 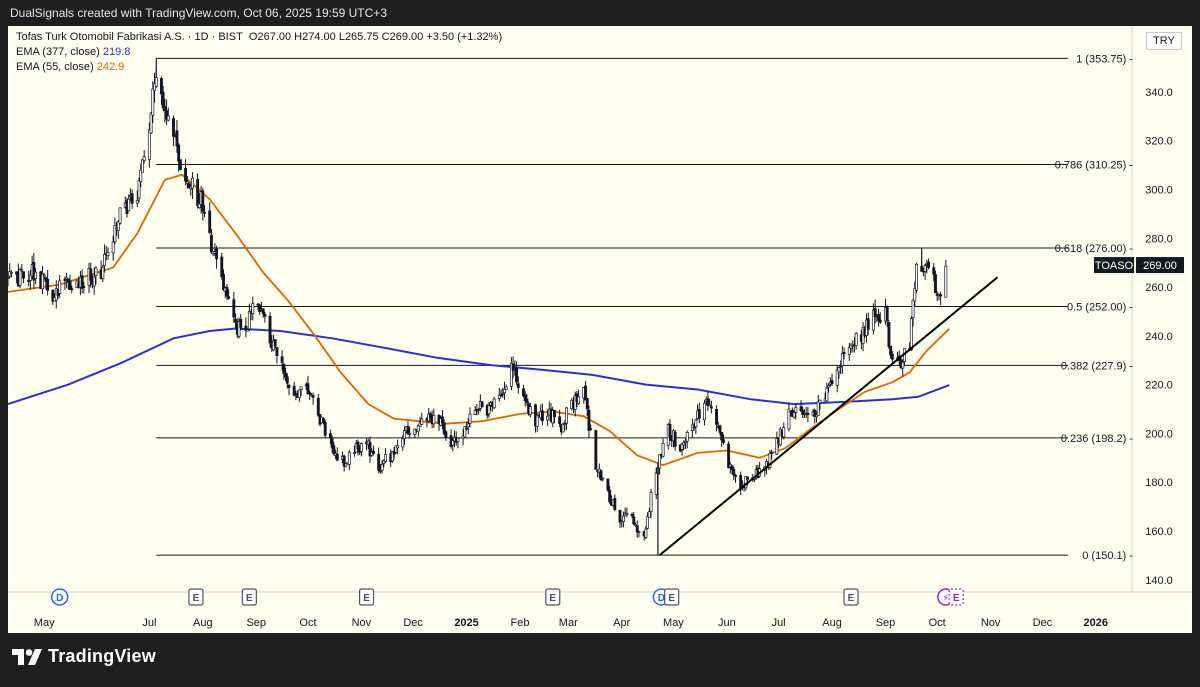 What do you see at coordinates (520, 623) in the screenshot?
I see `x-tick-label: Feb` at bounding box center [520, 623].